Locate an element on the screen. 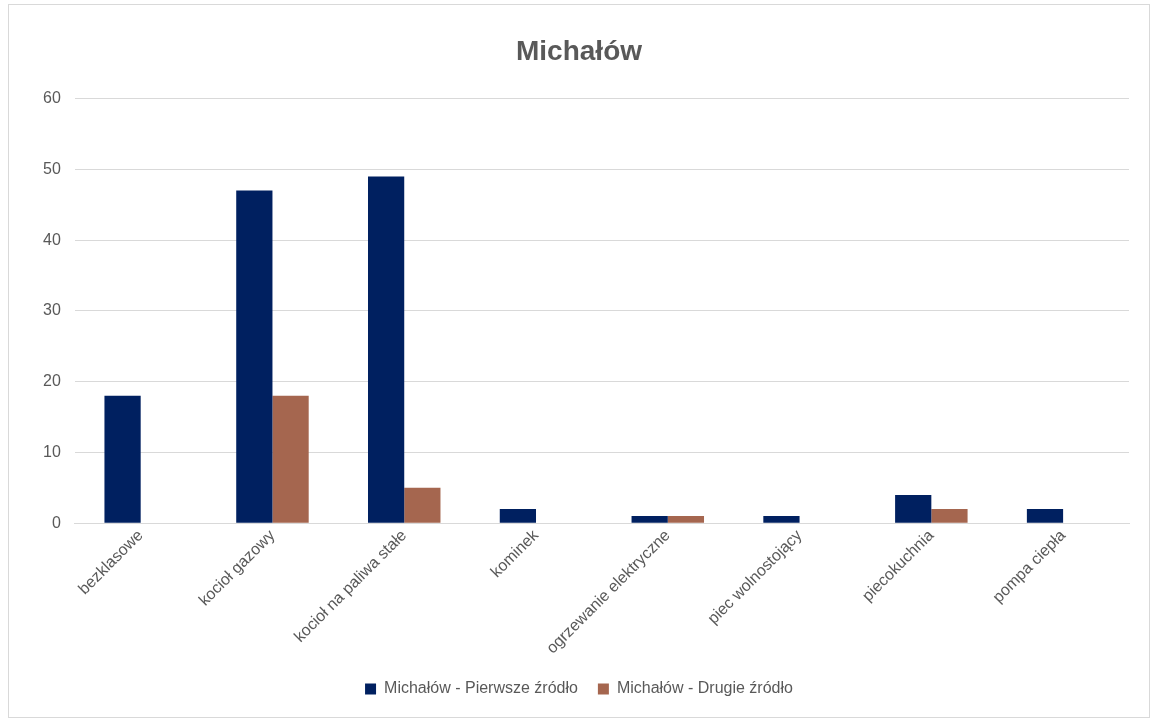 The height and width of the screenshot is (724, 1158). y-tick-label: 10 is located at coordinates (52, 451).